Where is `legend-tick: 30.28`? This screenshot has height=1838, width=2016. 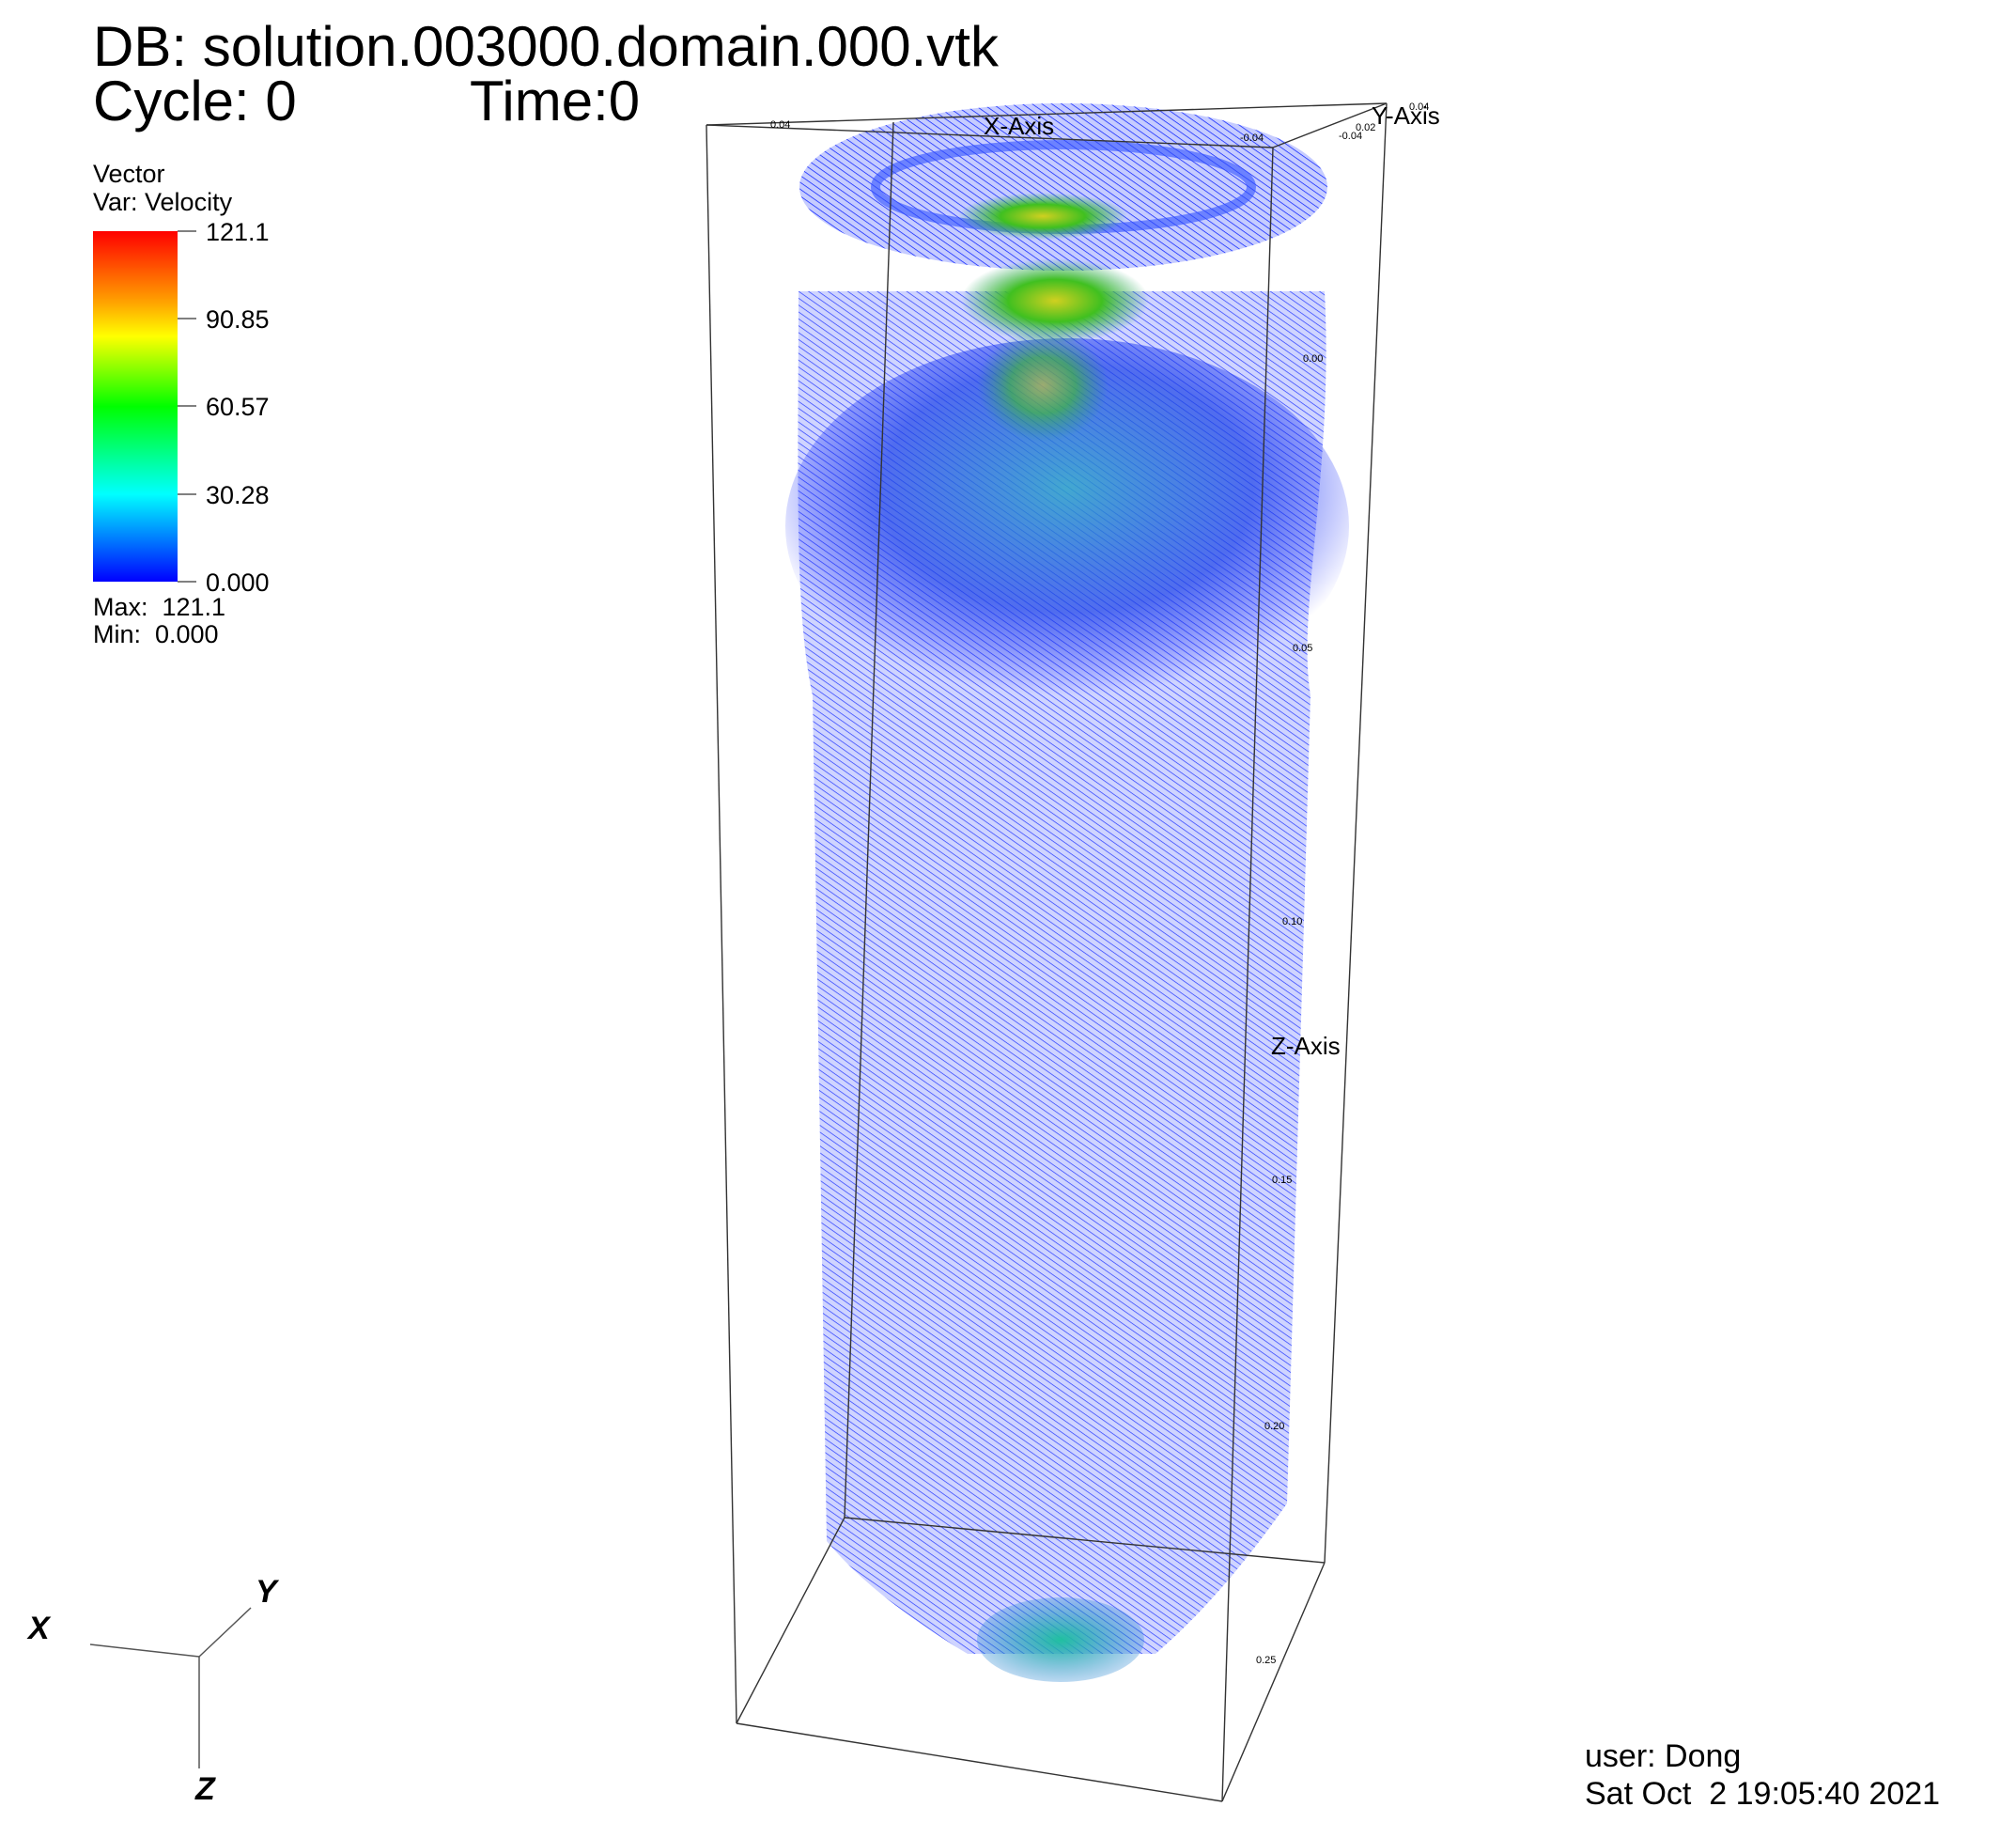 legend-tick: 30.28 is located at coordinates (238, 495).